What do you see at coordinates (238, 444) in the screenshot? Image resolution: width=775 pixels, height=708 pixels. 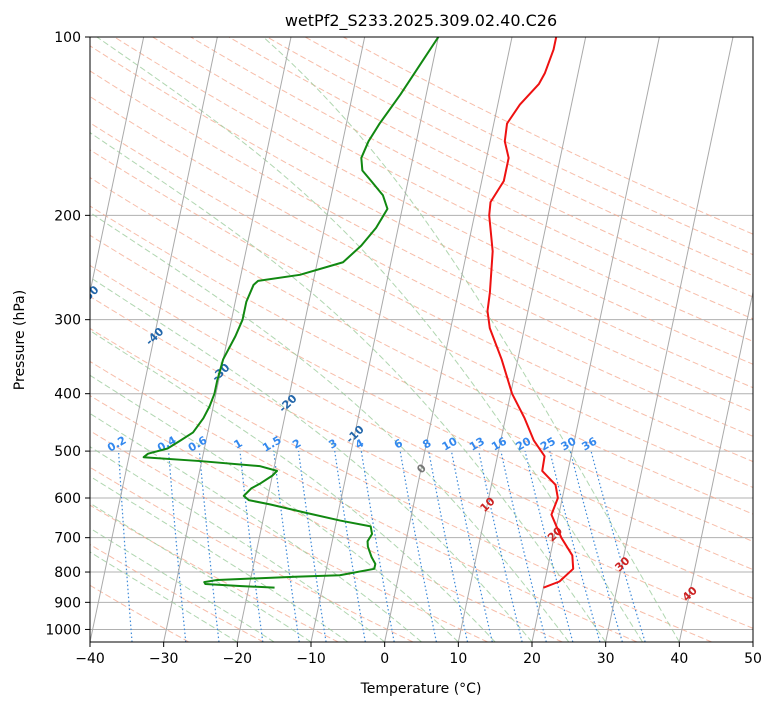 I see `mixing-ratio-label: 1` at bounding box center [238, 444].